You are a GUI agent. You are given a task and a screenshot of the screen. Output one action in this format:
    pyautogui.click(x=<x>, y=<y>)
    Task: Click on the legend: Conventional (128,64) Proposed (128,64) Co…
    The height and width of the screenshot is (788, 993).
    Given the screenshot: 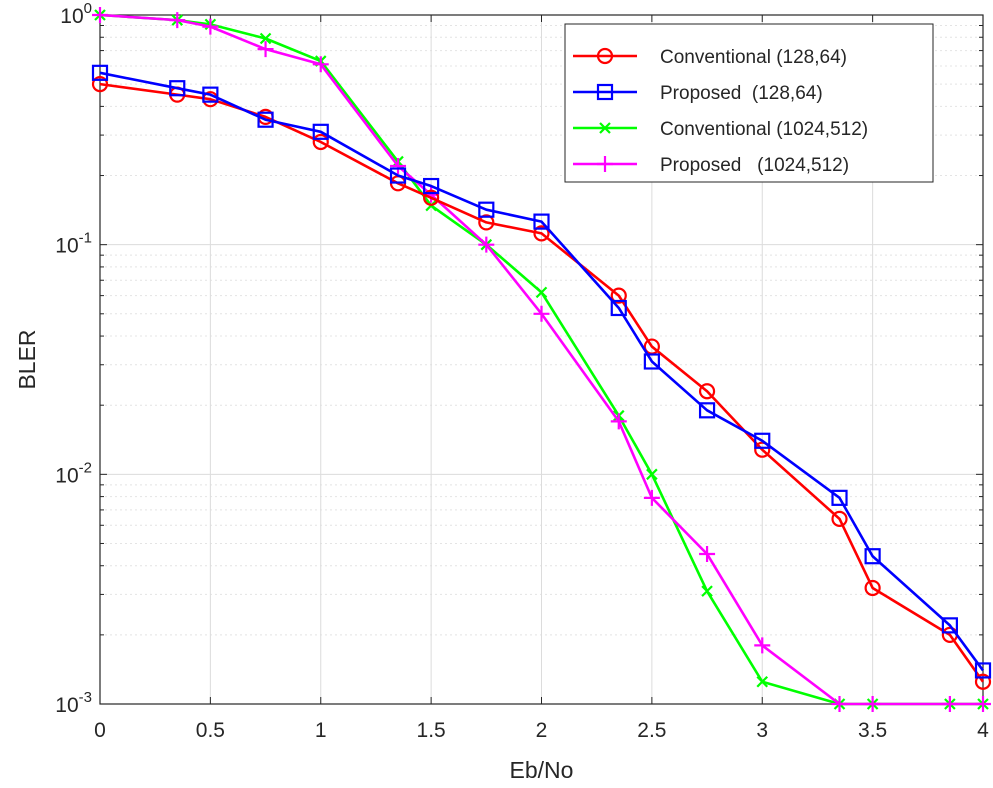 What is the action you would take?
    pyautogui.click(x=749, y=103)
    